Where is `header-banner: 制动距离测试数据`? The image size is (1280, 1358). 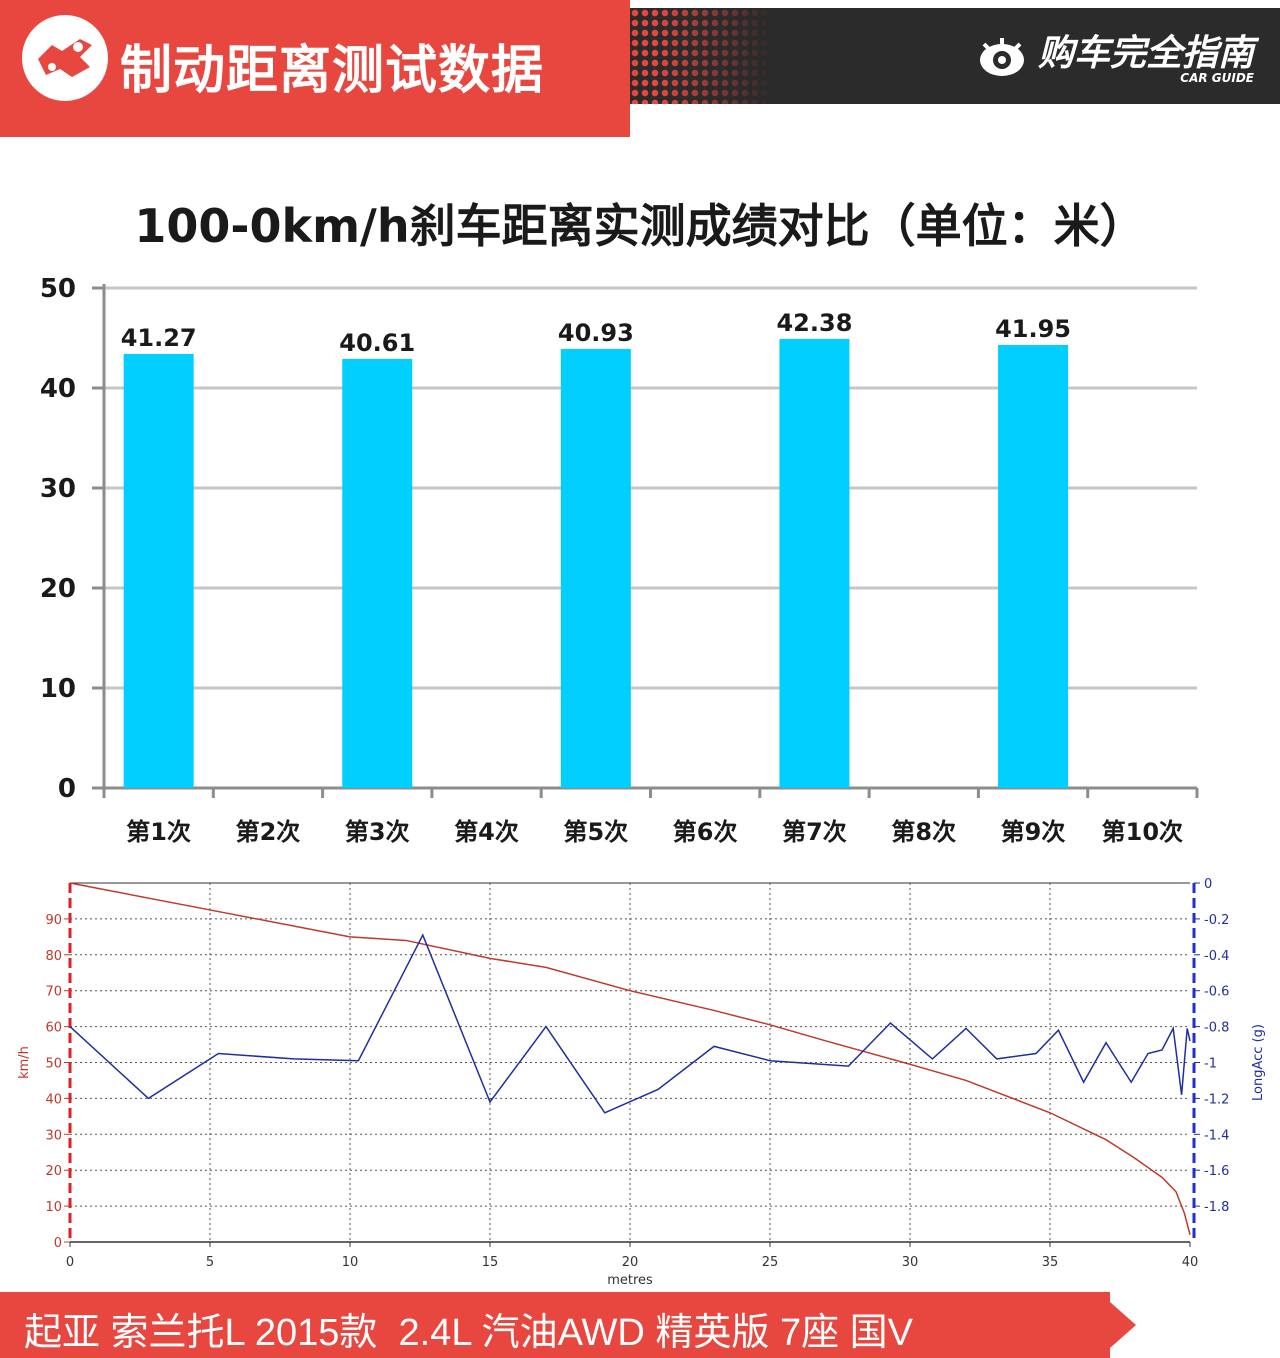 header-banner: 制动距离测试数据 is located at coordinates (315, 68).